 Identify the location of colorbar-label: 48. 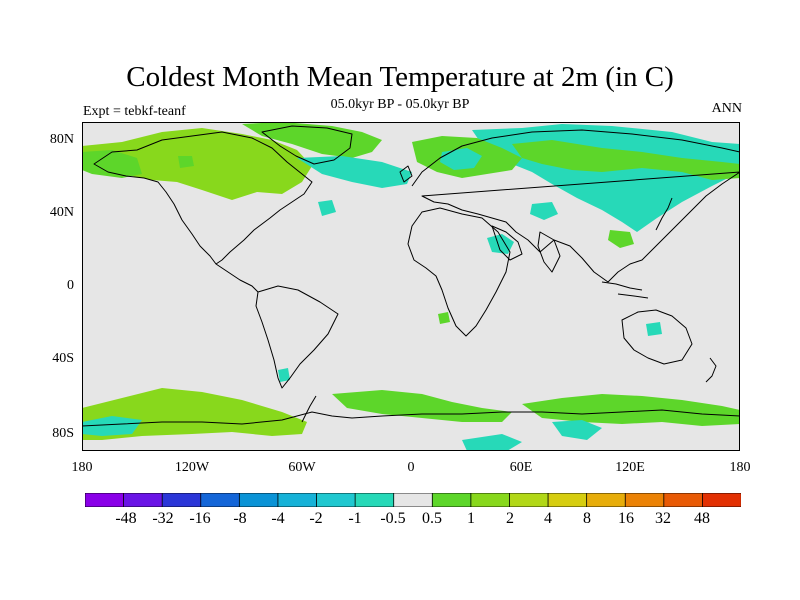
(702, 518).